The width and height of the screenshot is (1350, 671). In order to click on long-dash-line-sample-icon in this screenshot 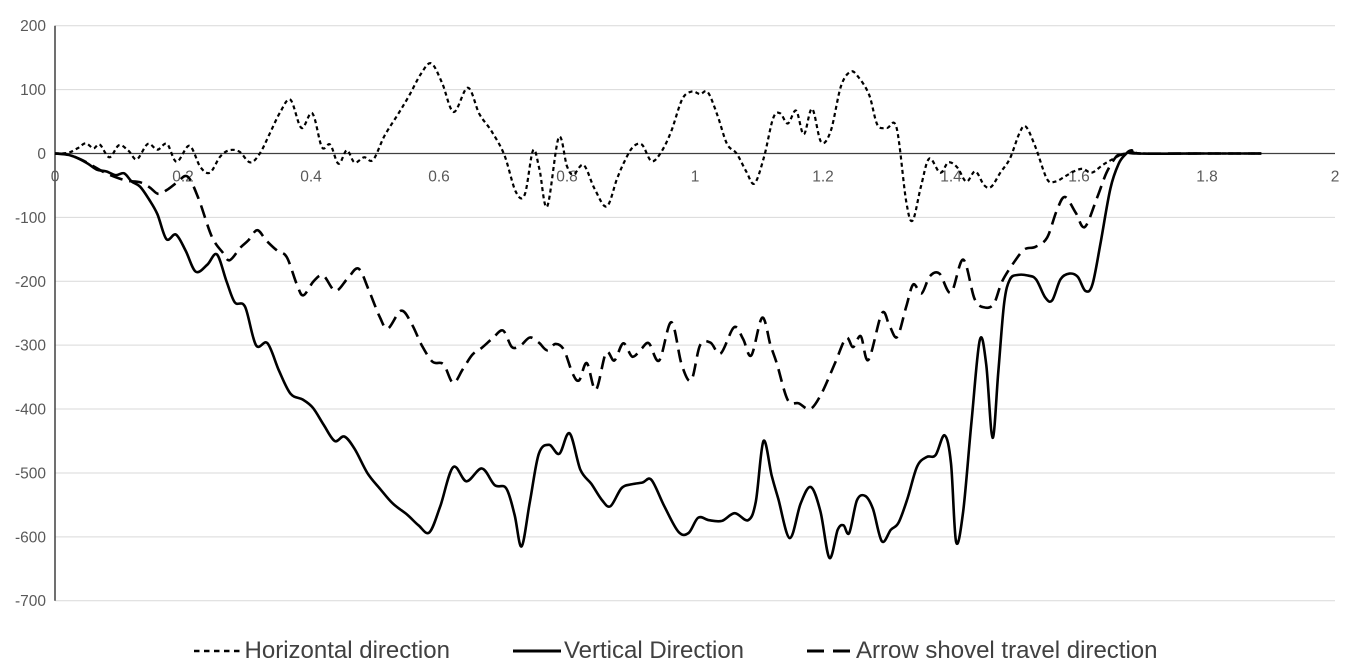, I will do `click(830, 651)`.